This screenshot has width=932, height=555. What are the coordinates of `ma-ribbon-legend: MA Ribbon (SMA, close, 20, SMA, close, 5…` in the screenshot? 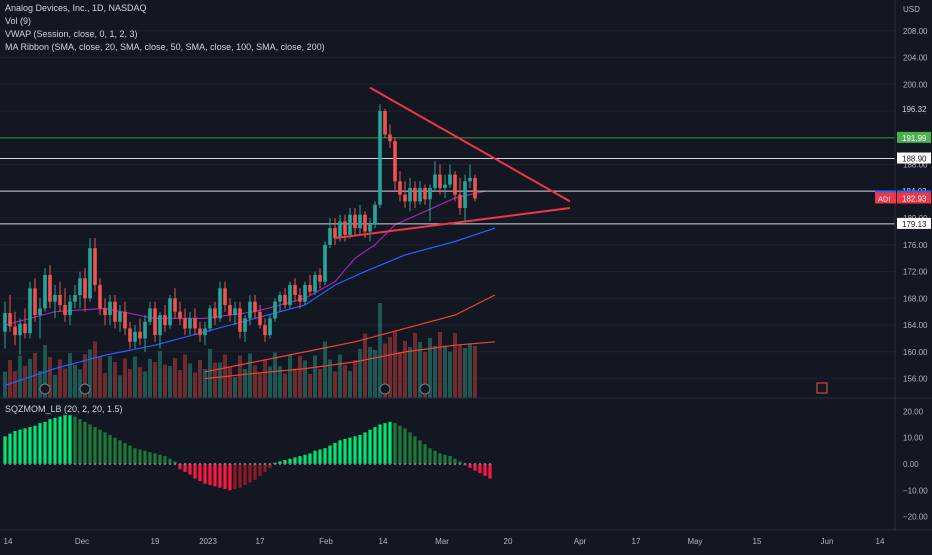 It's located at (165, 47).